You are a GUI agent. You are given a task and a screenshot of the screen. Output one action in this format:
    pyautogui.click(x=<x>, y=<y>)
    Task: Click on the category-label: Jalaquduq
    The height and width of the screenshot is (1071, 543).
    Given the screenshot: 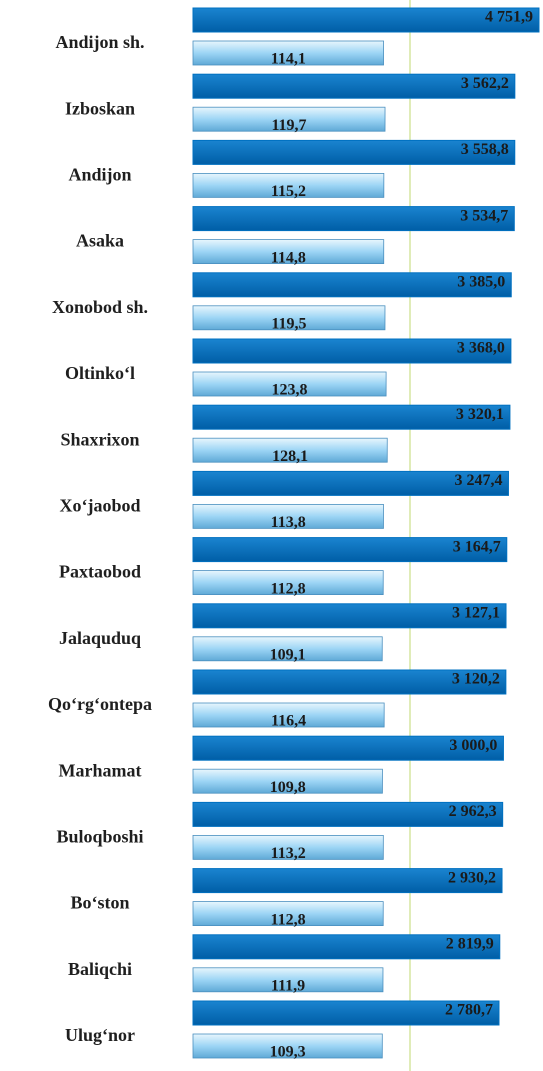 What is the action you would take?
    pyautogui.click(x=100, y=638)
    